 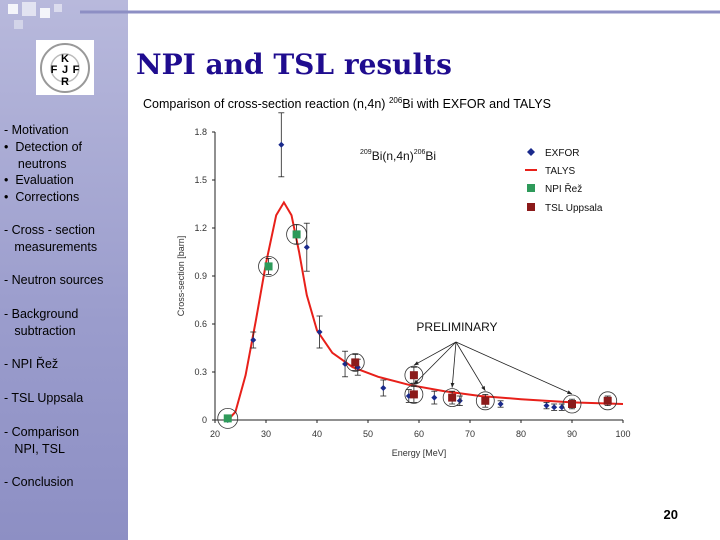 I want to click on legend-marker-tsl, so click(x=531, y=207).